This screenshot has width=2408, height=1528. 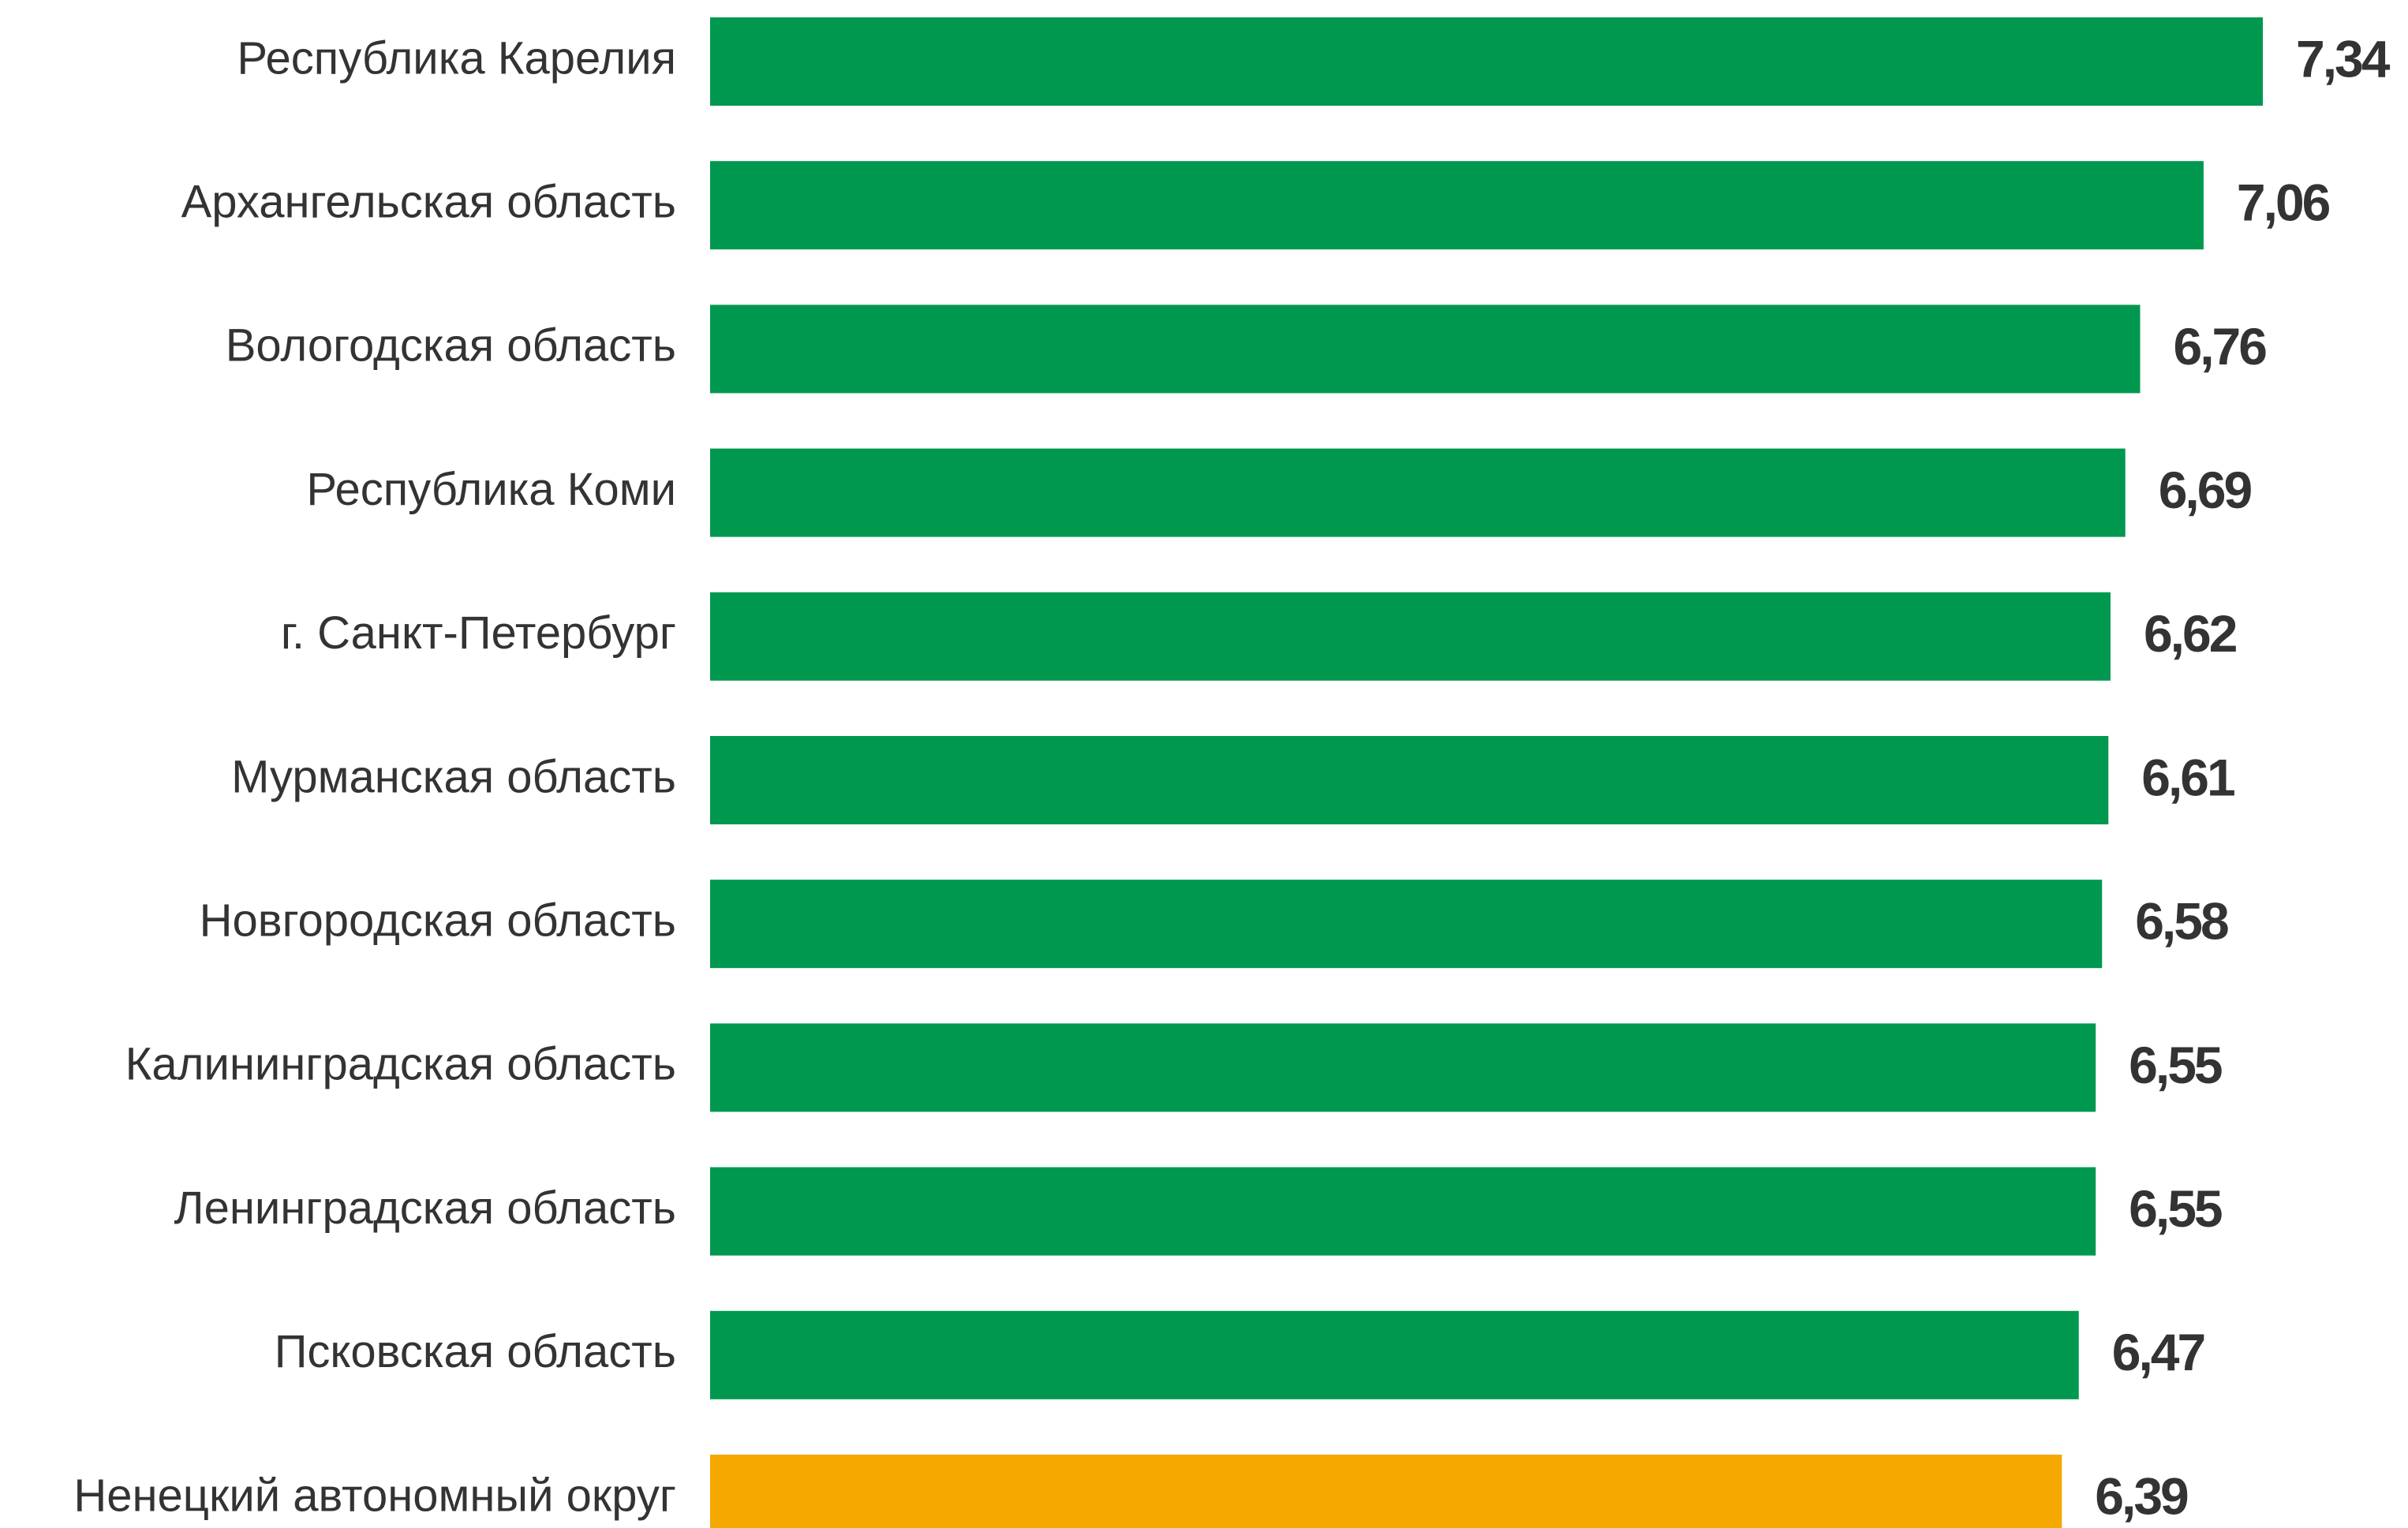 What do you see at coordinates (425, 1208) in the screenshot?
I see `category-label: Ленинградская область` at bounding box center [425, 1208].